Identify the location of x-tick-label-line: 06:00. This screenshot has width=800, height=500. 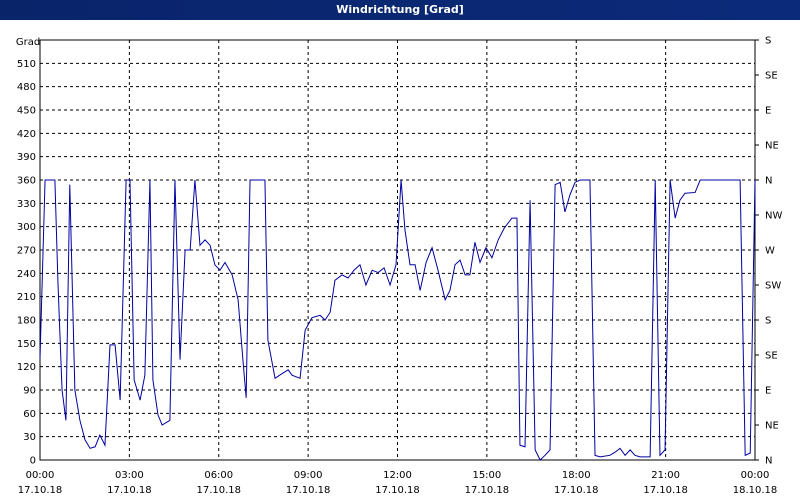
(218, 475).